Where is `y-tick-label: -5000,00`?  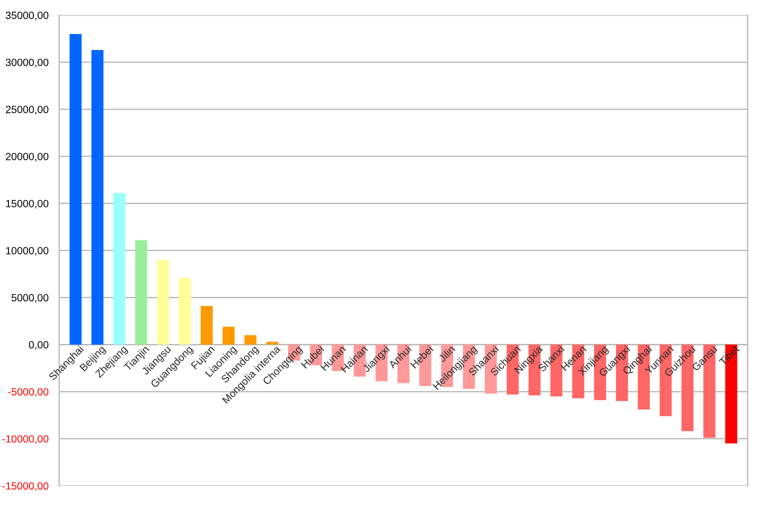
y-tick-label: -5000,00 is located at coordinates (28, 392).